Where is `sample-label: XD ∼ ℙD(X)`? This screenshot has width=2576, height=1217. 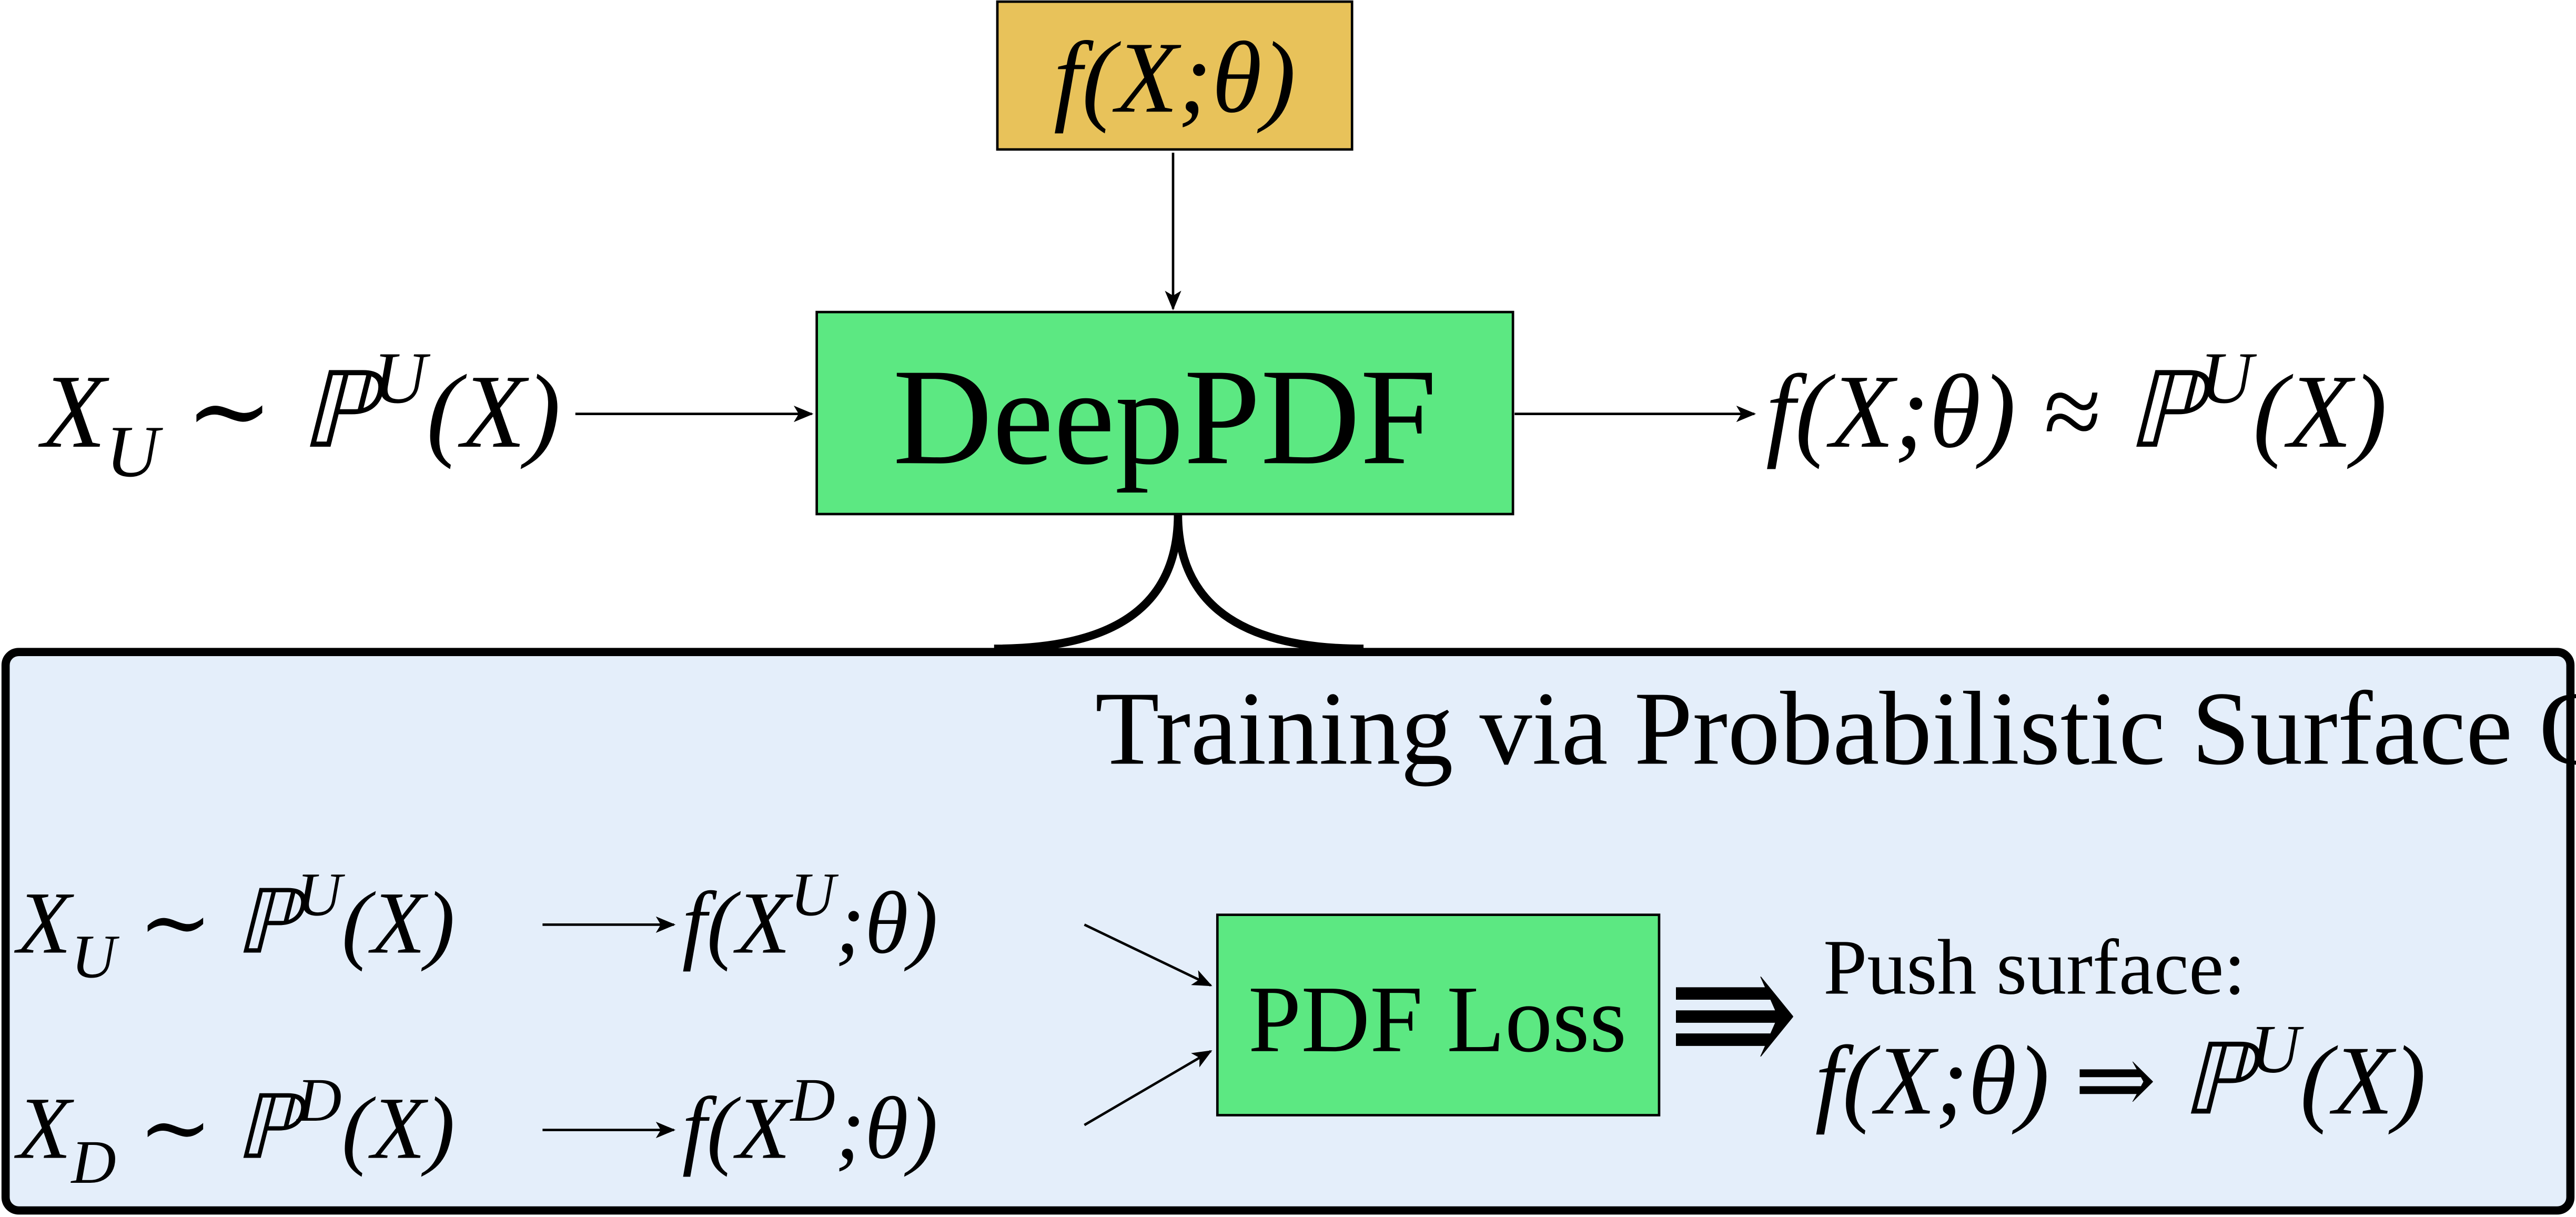 sample-label: XD ∼ ℙD(X) is located at coordinates (234, 1130).